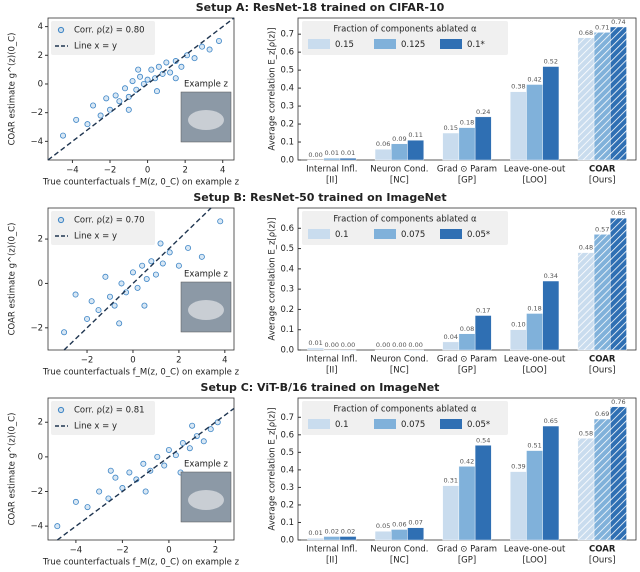  What do you see at coordinates (413, 45) in the screenshot?
I see `legend-label: 0.125` at bounding box center [413, 45].